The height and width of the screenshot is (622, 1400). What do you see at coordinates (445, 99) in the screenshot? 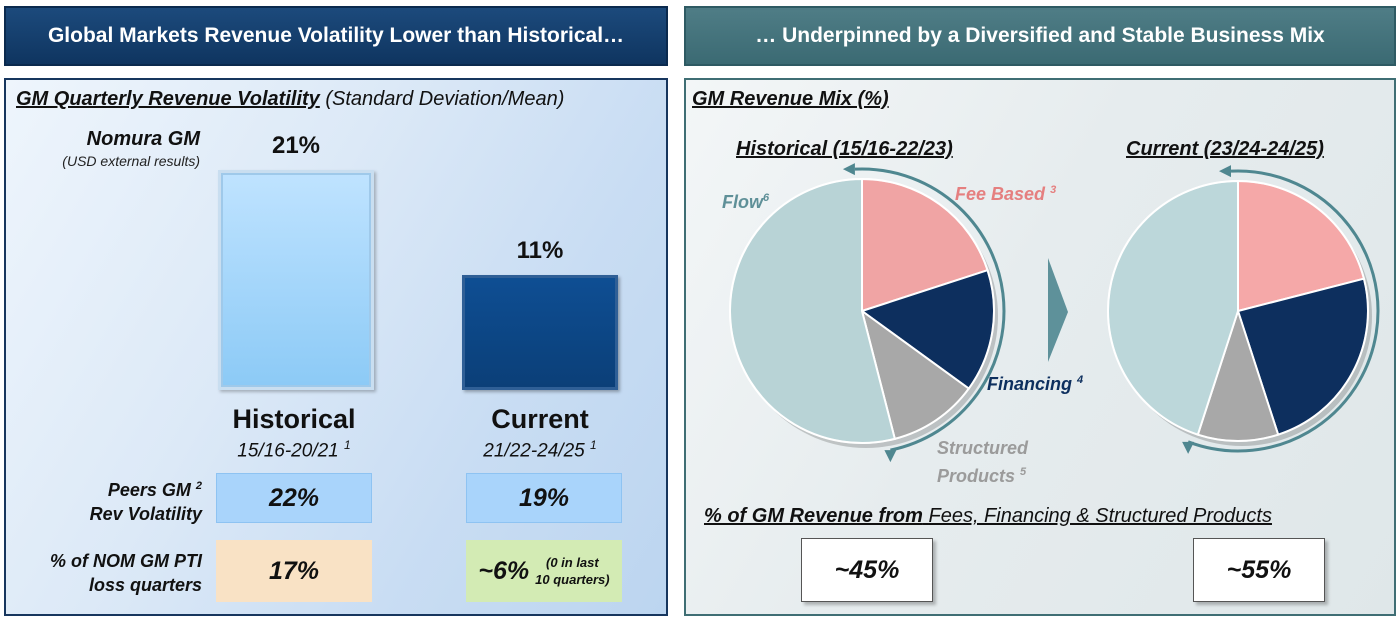
I see `volatility-subtitle-note: (Standard Deviation/Mean)` at bounding box center [445, 99].